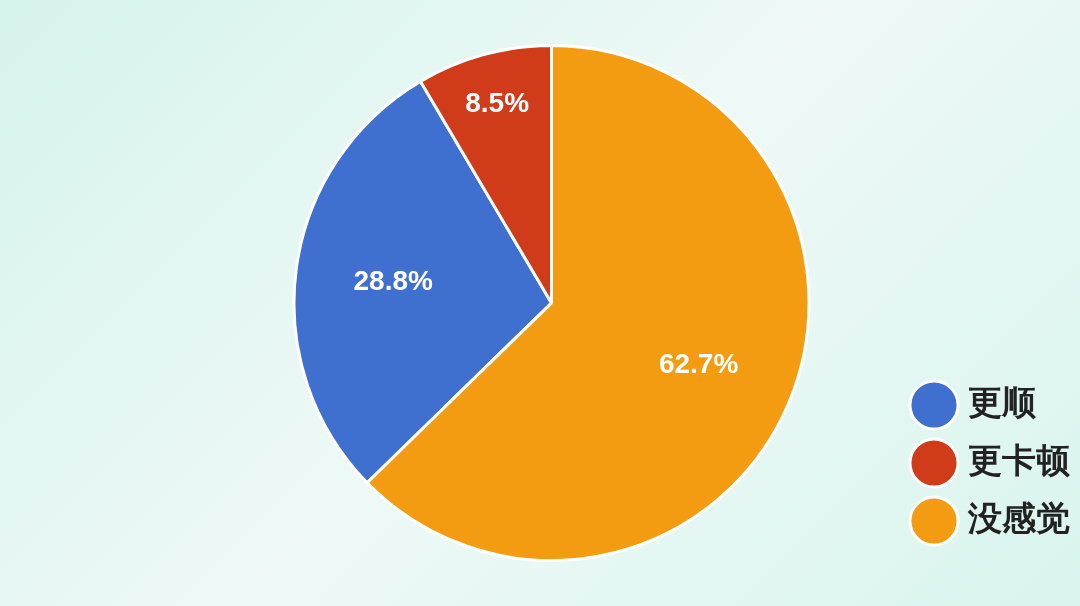  I want to click on legend-label: 更卡顿, so click(1019, 459).